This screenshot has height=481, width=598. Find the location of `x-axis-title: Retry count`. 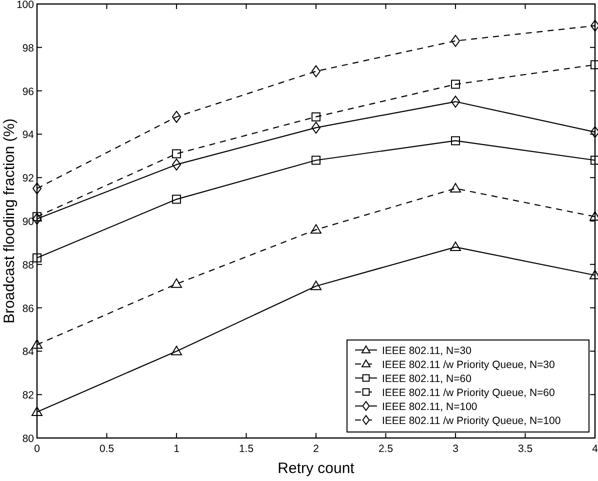

x-axis-title: Retry count is located at coordinates (317, 468).